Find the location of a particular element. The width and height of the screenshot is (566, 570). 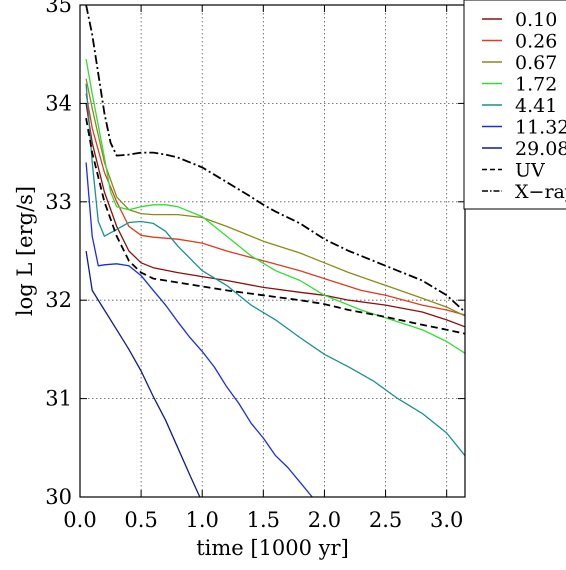

legend-label-4: 4.41 is located at coordinates (536, 106).